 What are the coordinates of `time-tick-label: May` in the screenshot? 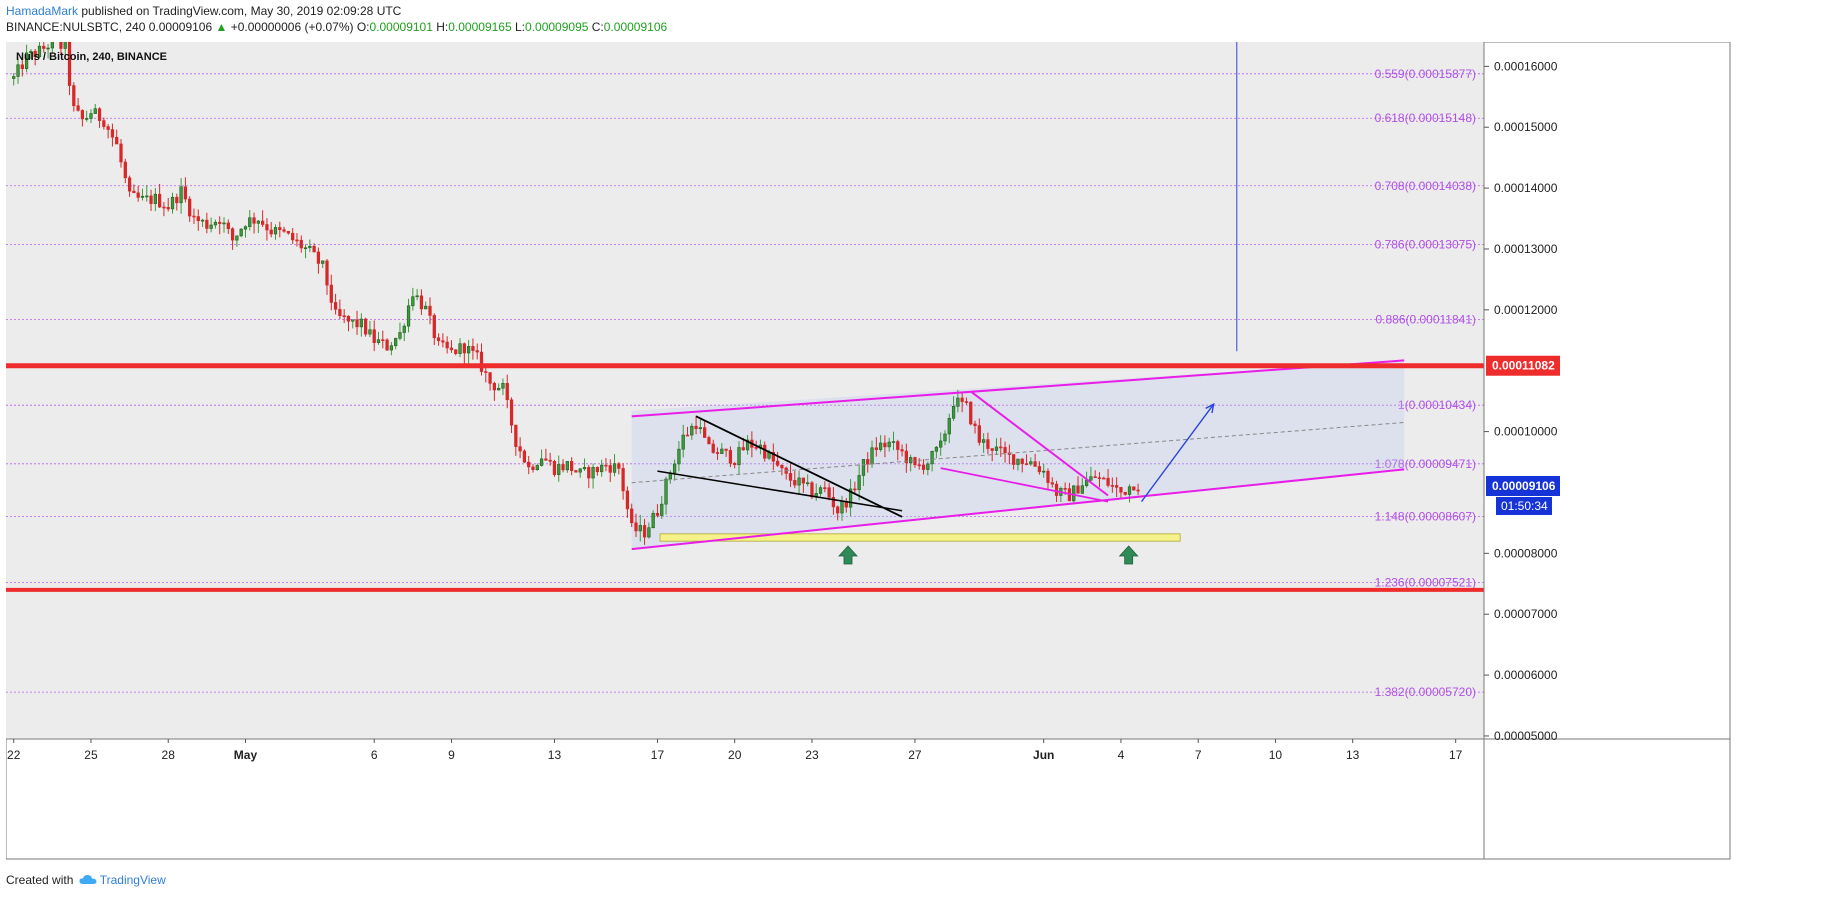 It's located at (246, 755).